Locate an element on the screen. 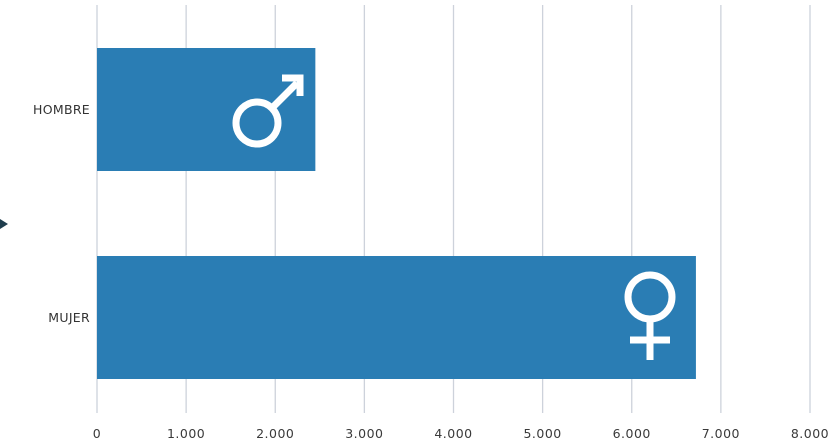 This screenshot has width=833, height=443. bar-hombre is located at coordinates (206, 109).